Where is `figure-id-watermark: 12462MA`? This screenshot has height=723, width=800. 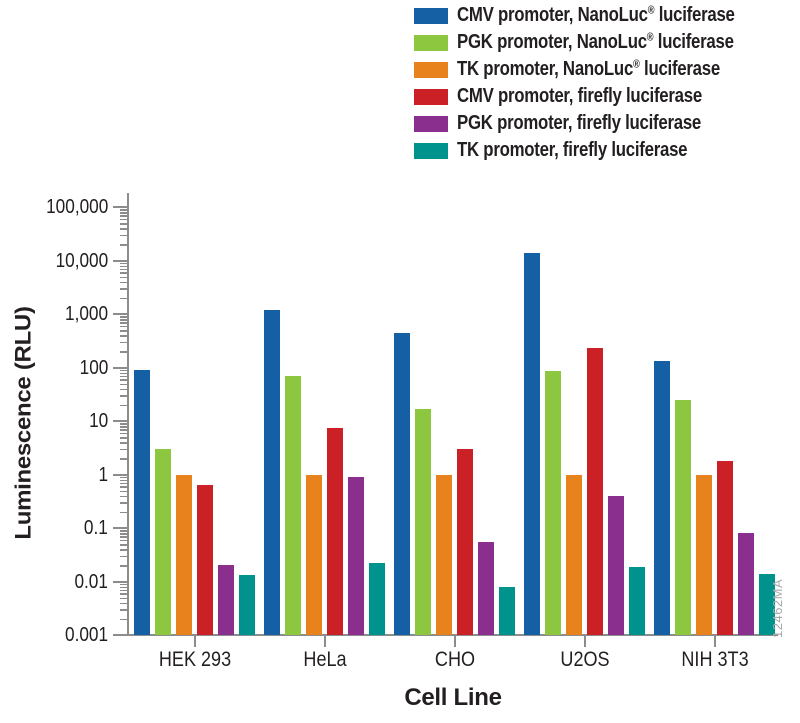
figure-id-watermark: 12462MA is located at coordinates (777, 608).